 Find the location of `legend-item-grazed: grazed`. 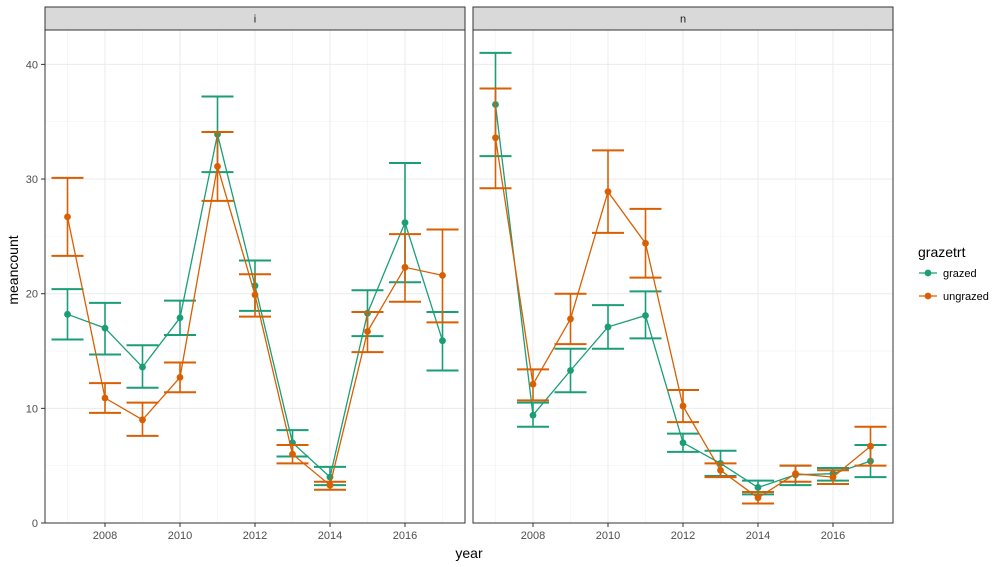

legend-item-grazed: grazed is located at coordinates (948, 274).